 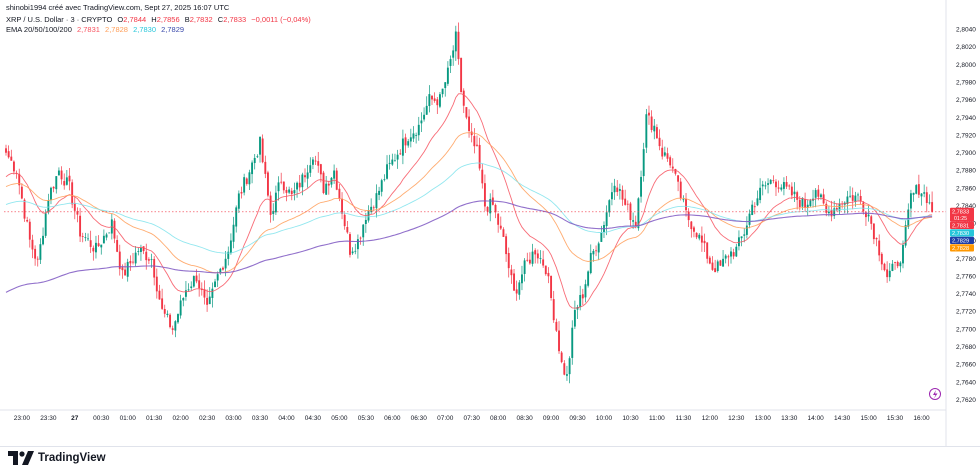 I want to click on close-value: 2,7833, so click(x=235, y=19).